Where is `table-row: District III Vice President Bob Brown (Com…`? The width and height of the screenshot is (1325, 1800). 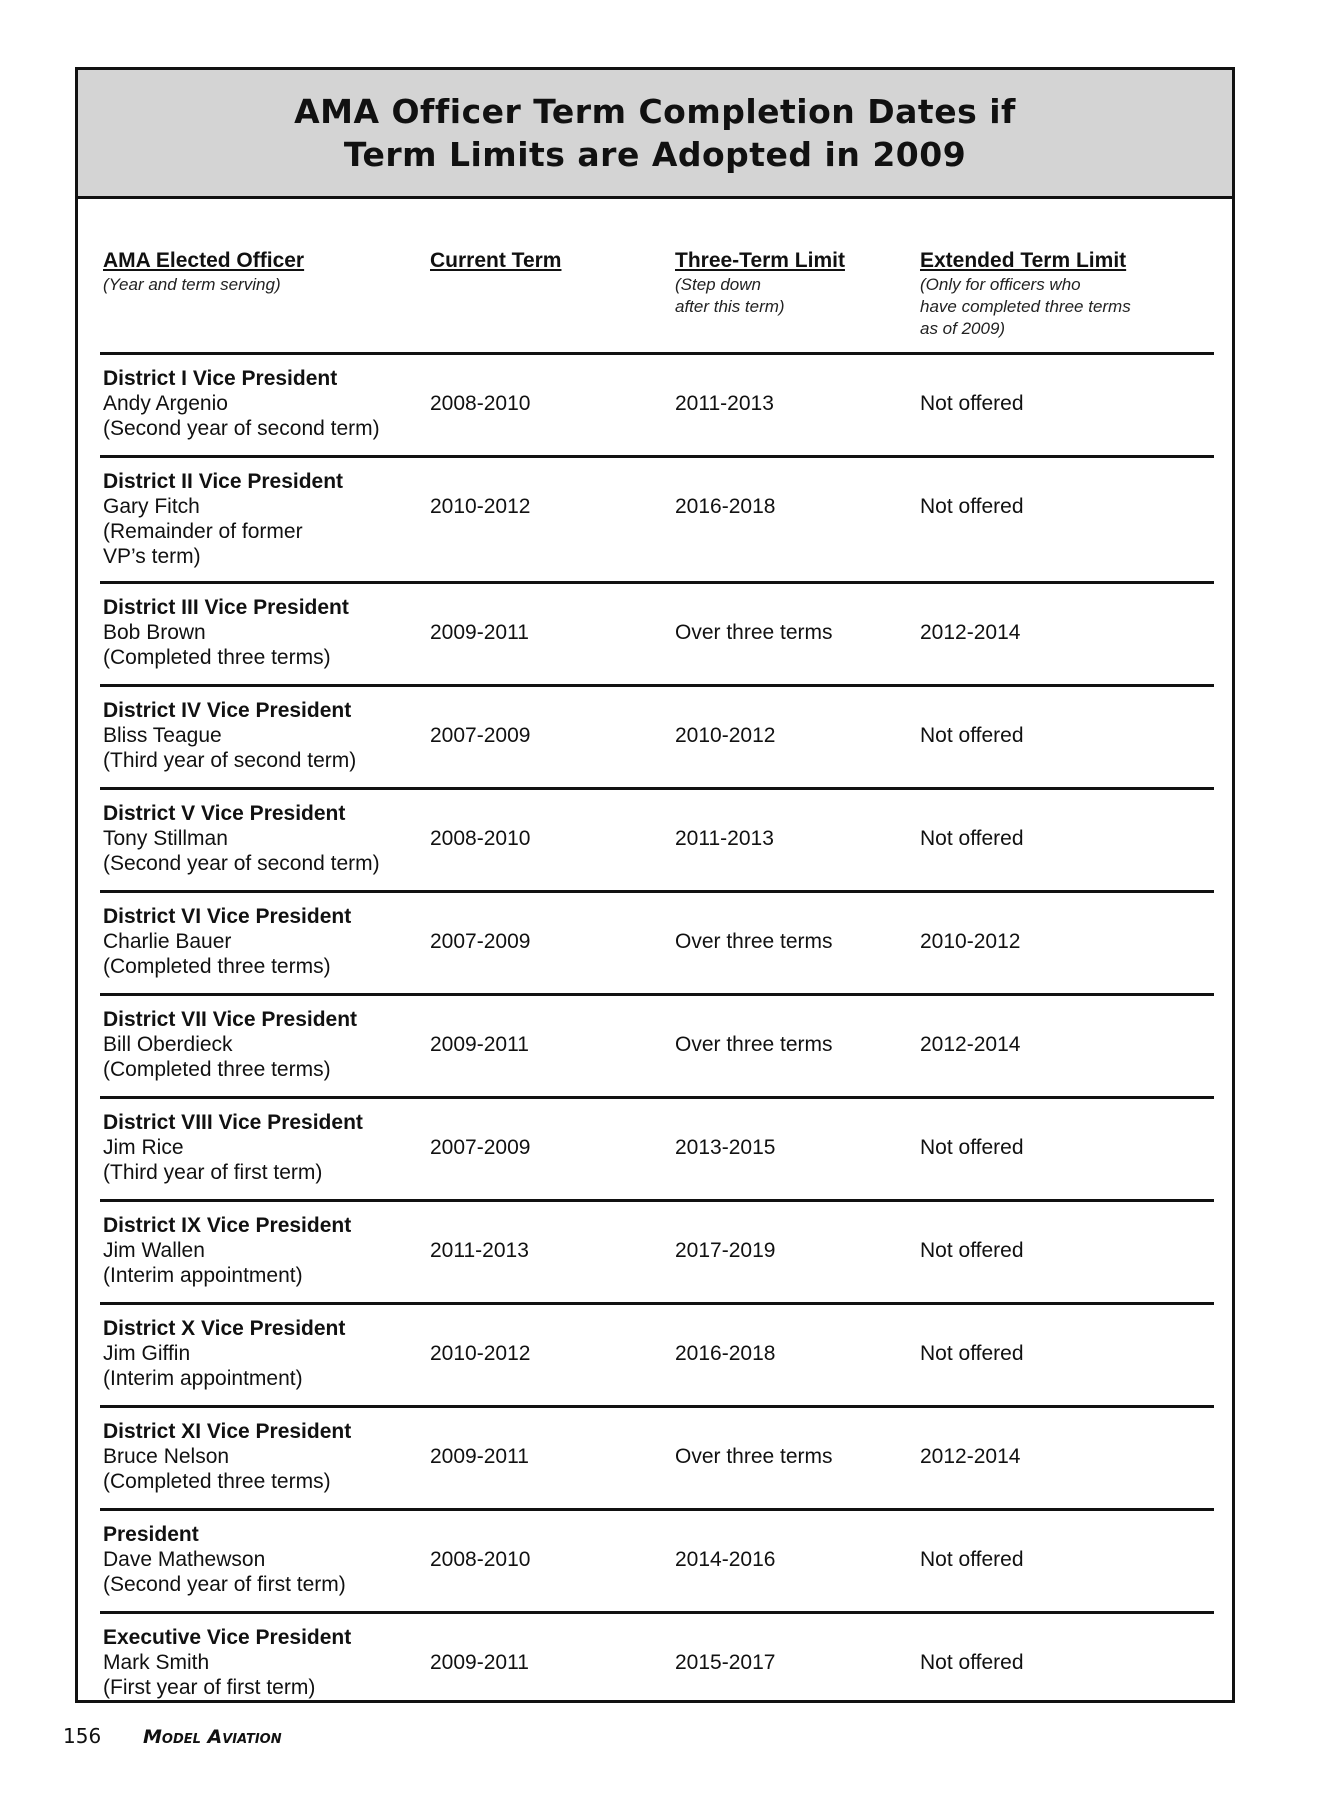 table-row: District III Vice President Bob Brown (Com… is located at coordinates (657, 635).